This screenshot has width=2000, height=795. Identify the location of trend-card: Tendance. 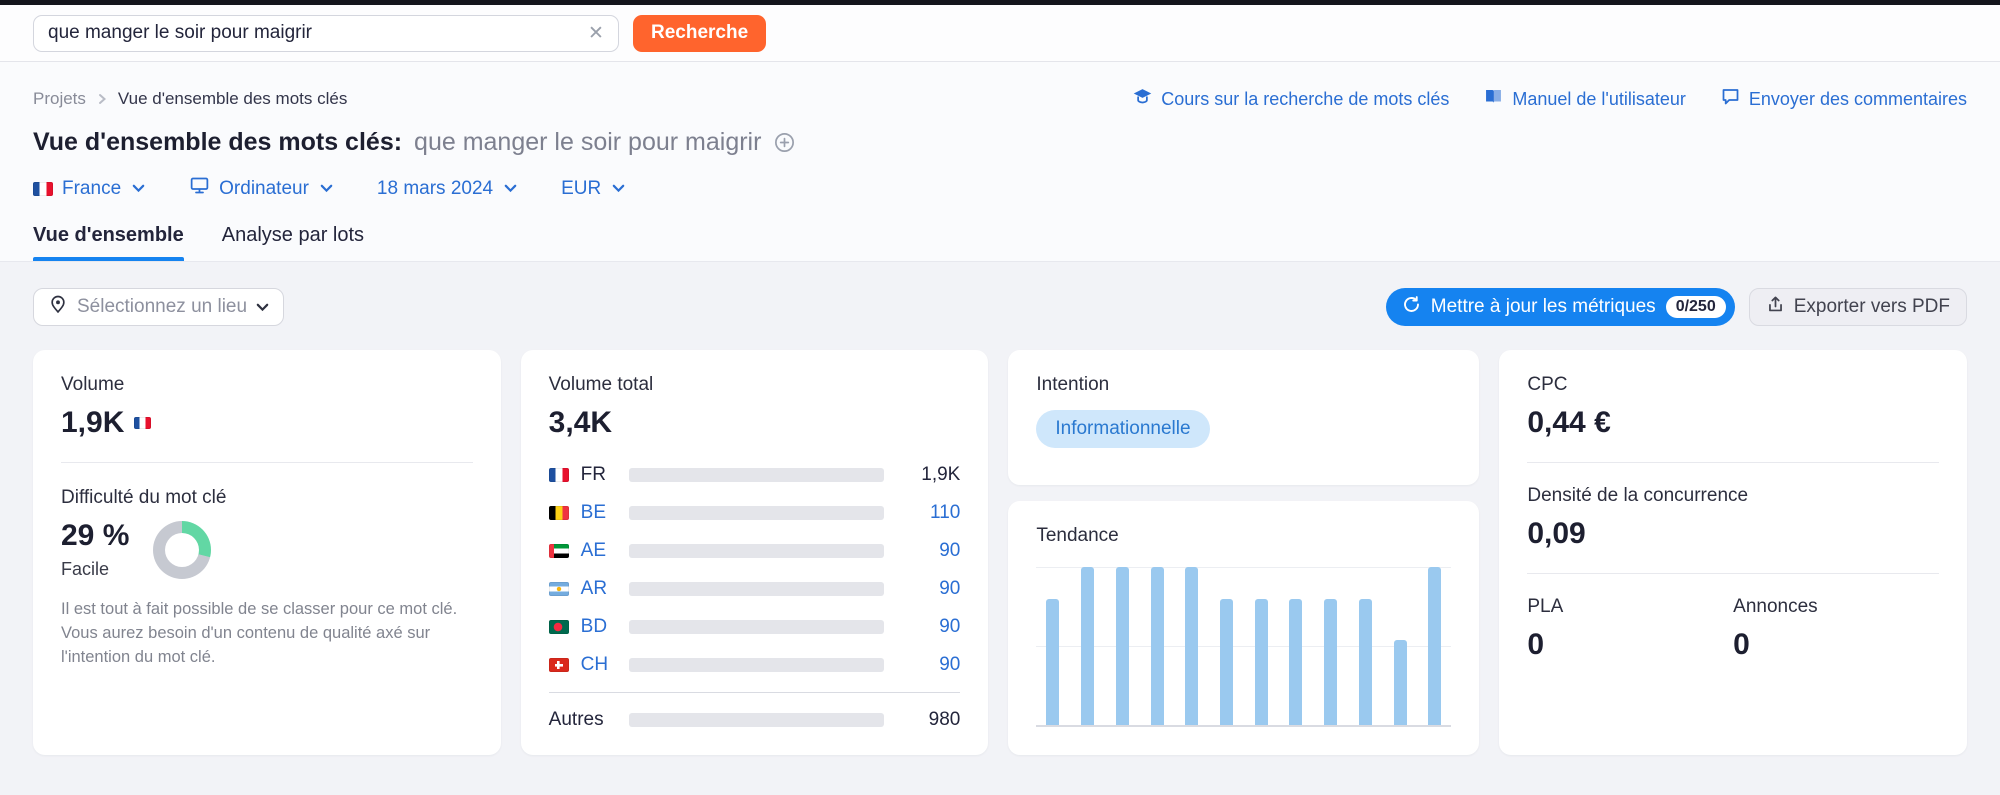
(1244, 628).